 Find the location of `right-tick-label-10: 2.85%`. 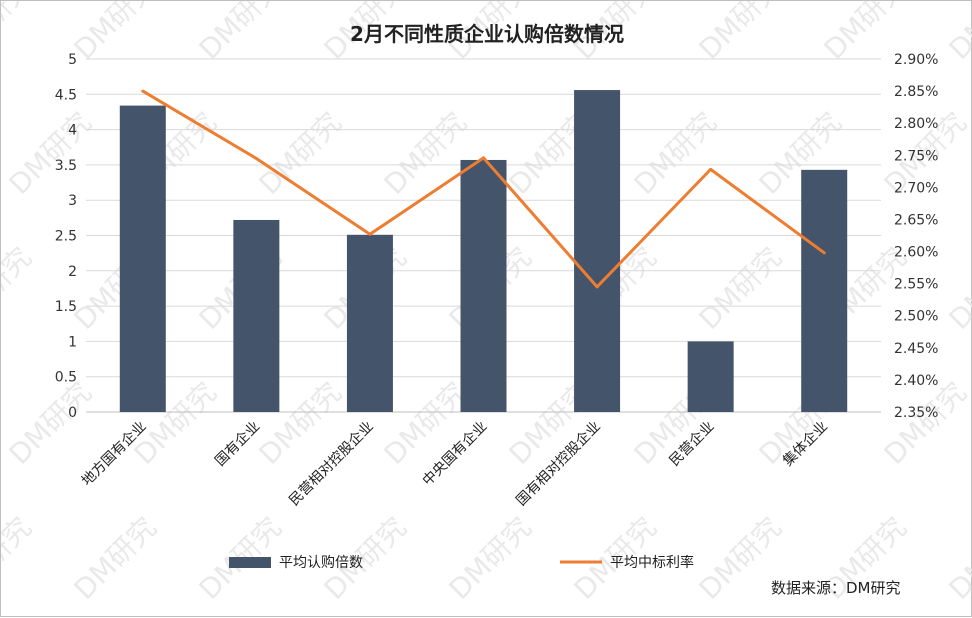

right-tick-label-10: 2.85% is located at coordinates (916, 92).